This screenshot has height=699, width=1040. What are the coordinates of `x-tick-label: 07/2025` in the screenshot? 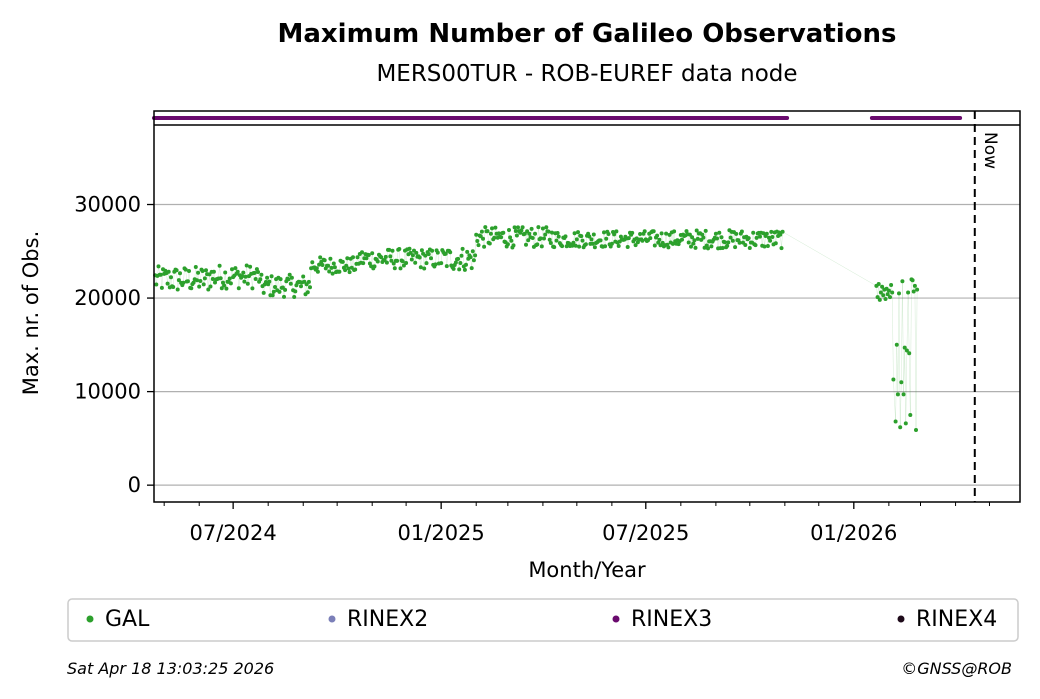 It's located at (645, 533).